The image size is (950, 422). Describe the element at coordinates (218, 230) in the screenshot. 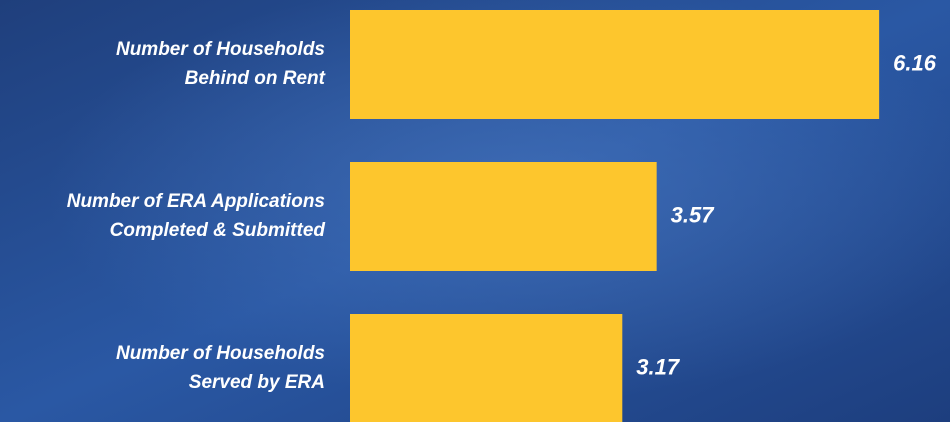

I see `category-label: Completed & Submitted` at that location.